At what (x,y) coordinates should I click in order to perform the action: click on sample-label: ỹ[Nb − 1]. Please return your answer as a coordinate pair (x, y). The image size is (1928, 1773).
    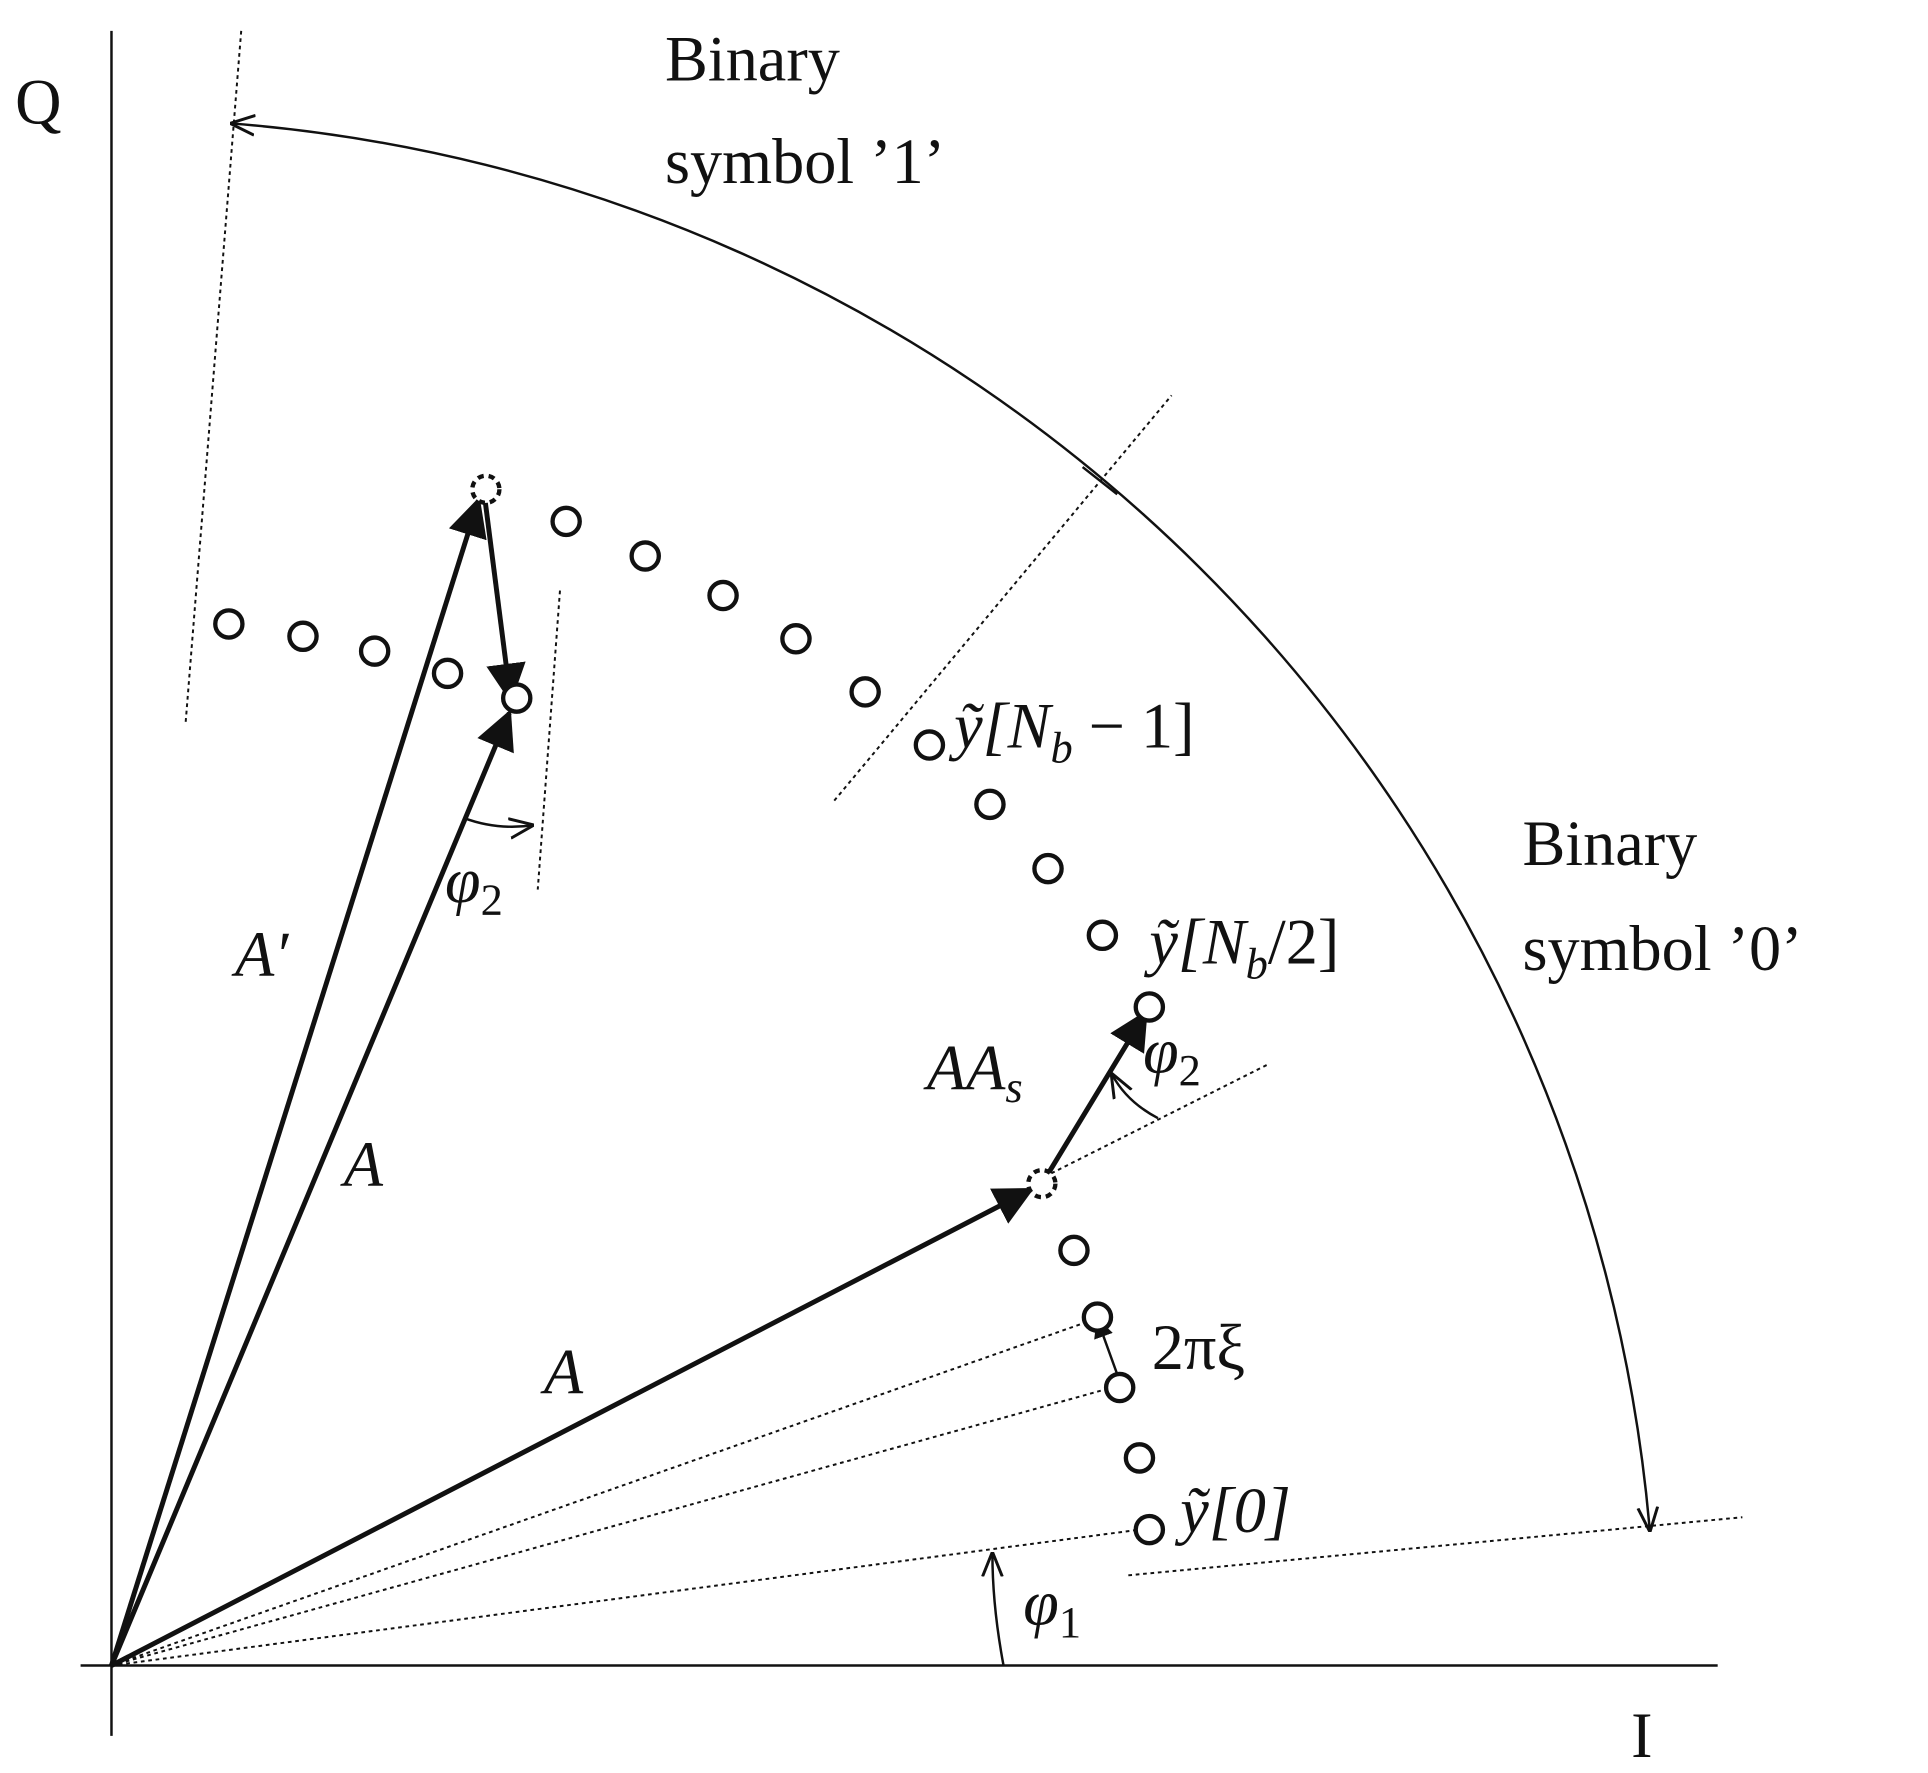
    Looking at the image, I should click on (1071, 732).